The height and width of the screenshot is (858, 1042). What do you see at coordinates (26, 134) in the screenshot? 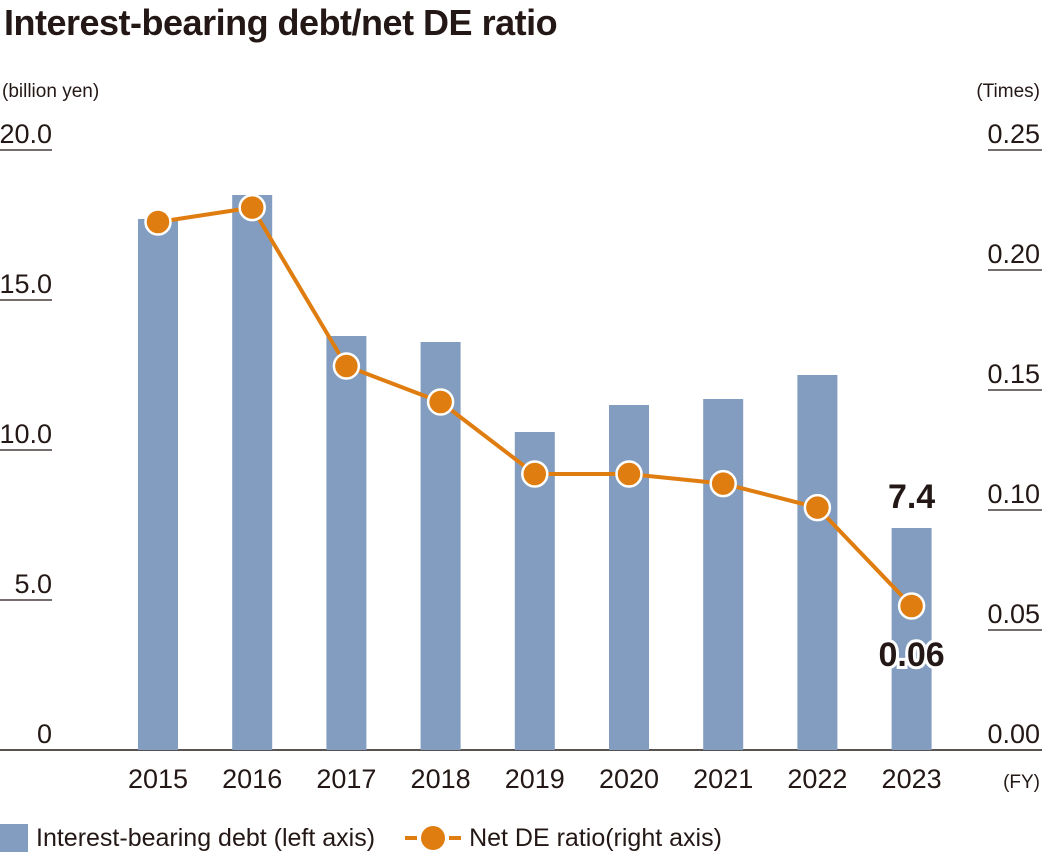
I see `left-tick-label: 20.0` at bounding box center [26, 134].